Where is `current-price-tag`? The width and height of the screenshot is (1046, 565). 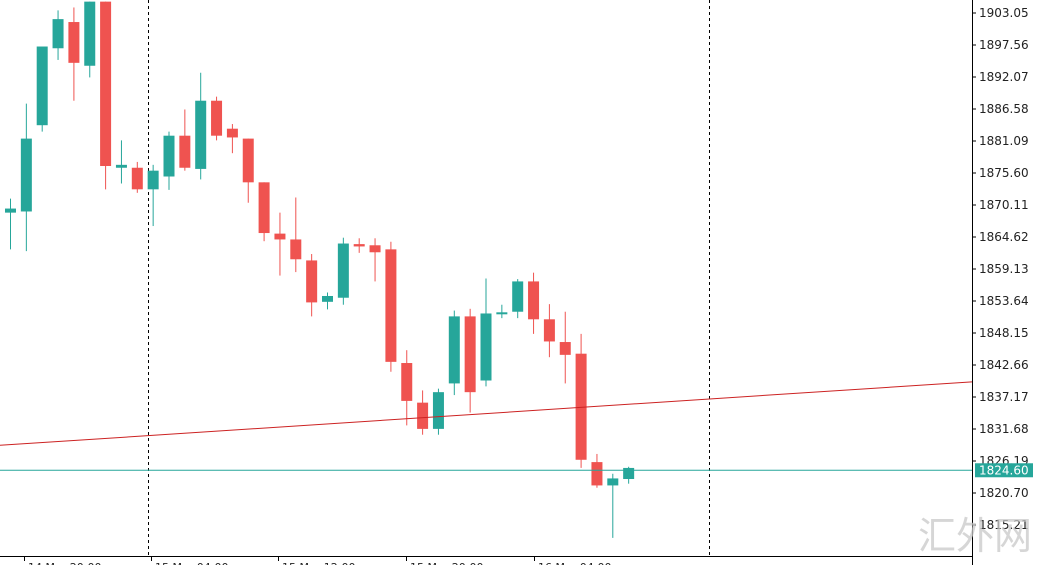 current-price-tag is located at coordinates (1004, 470).